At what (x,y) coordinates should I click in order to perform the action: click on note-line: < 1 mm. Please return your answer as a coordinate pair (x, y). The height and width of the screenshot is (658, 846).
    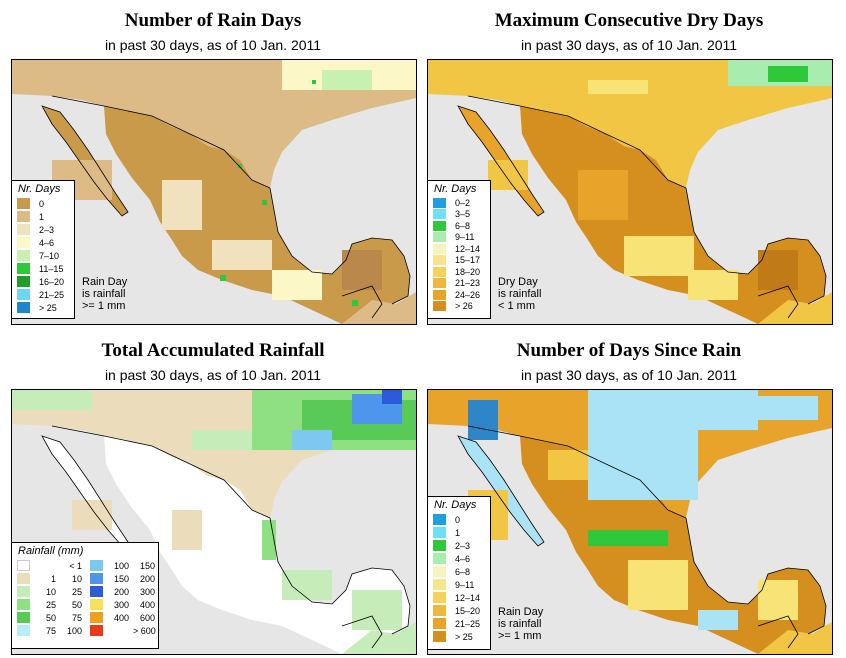
    Looking at the image, I should click on (516, 306).